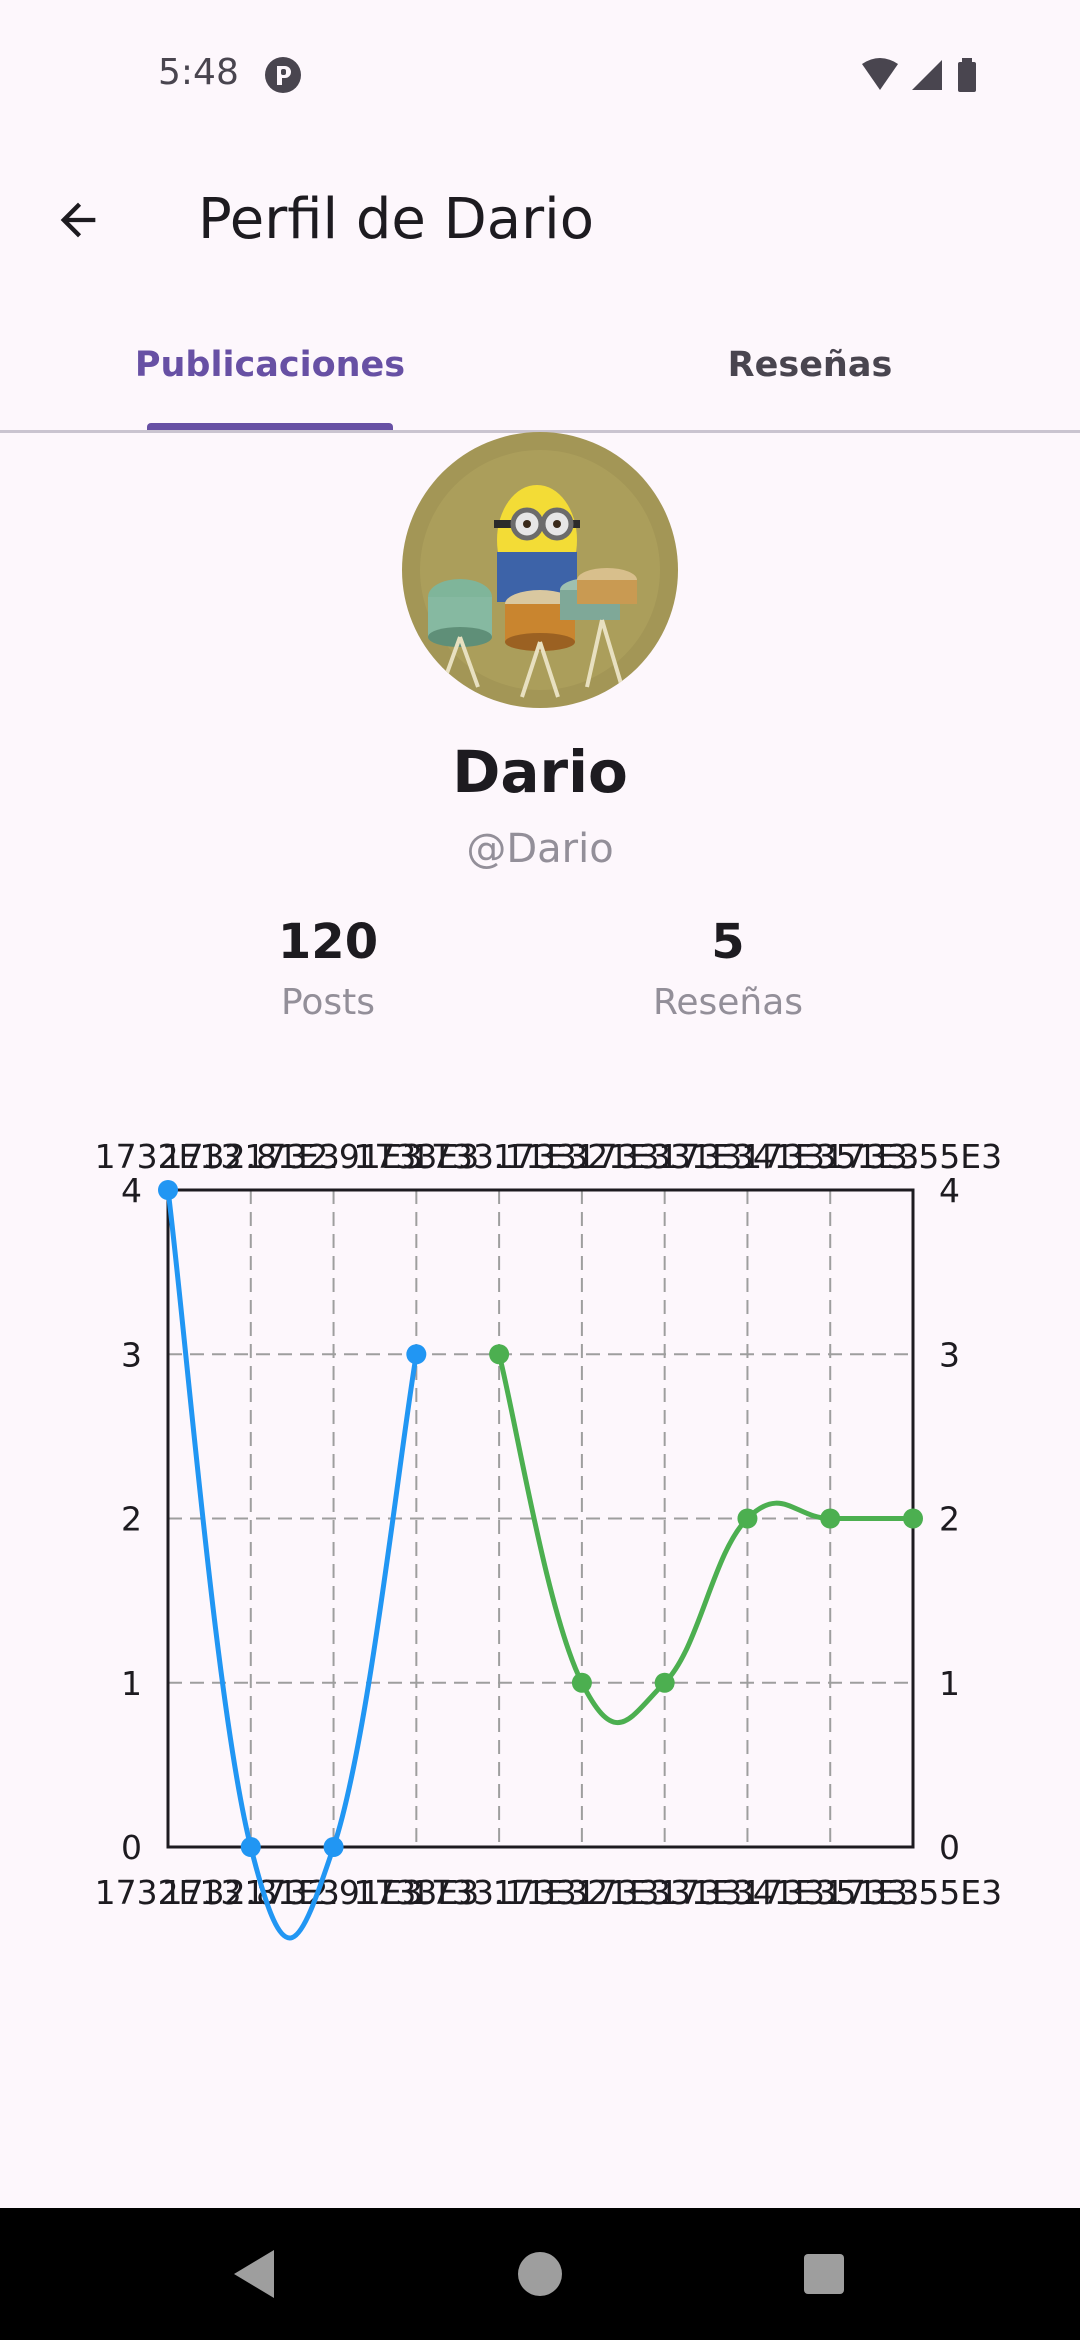  Describe the element at coordinates (824, 2274) in the screenshot. I see `nav-recents-icon` at that location.